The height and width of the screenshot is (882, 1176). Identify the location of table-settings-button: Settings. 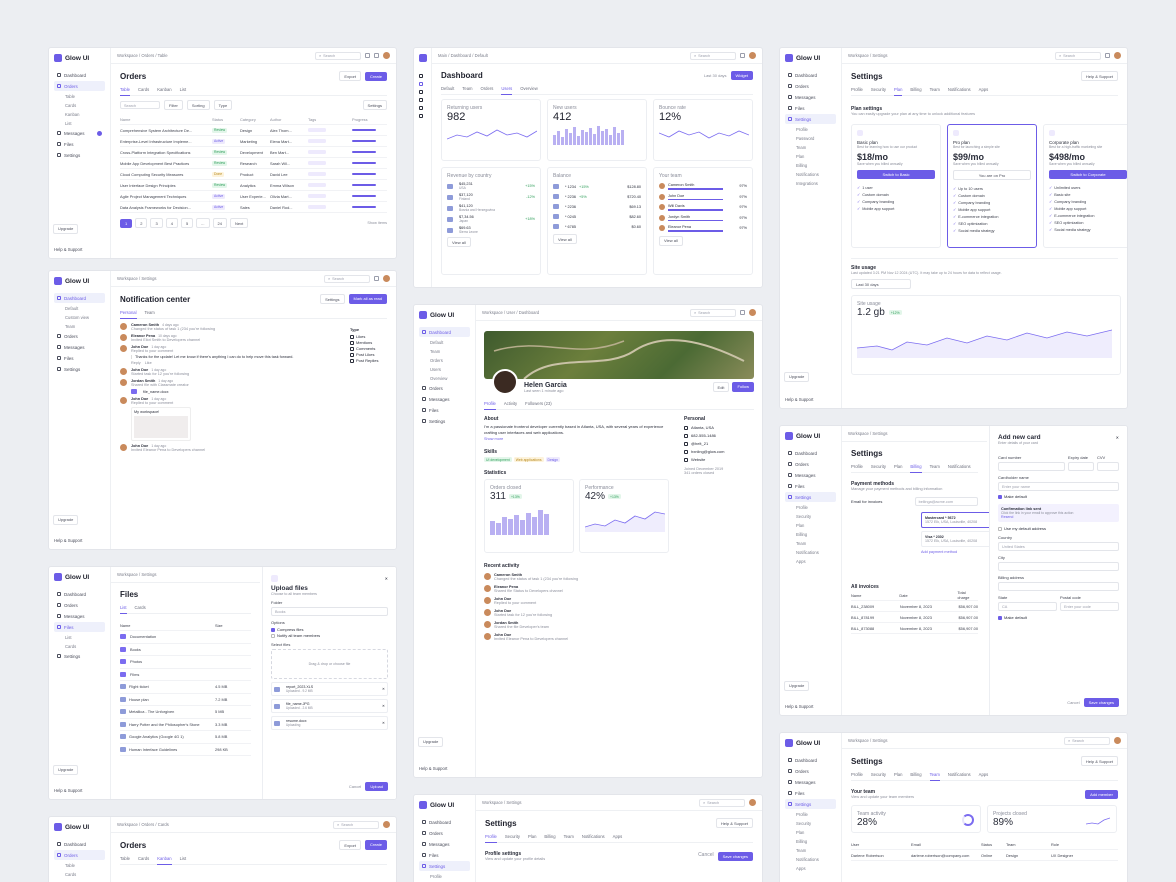
(374, 105).